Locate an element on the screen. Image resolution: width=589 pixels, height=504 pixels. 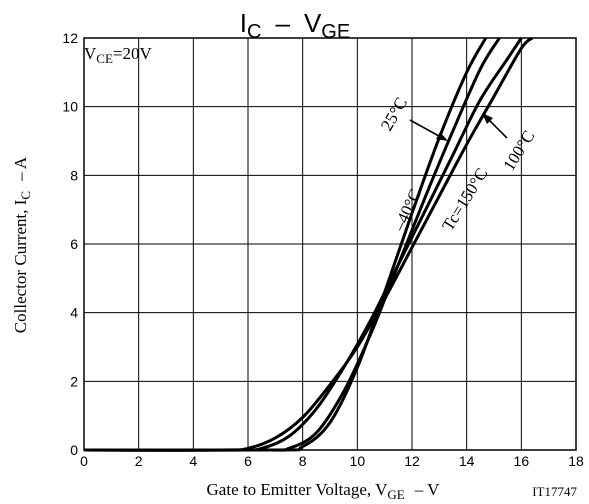
figure-id: IT17747 is located at coordinates (554, 491).